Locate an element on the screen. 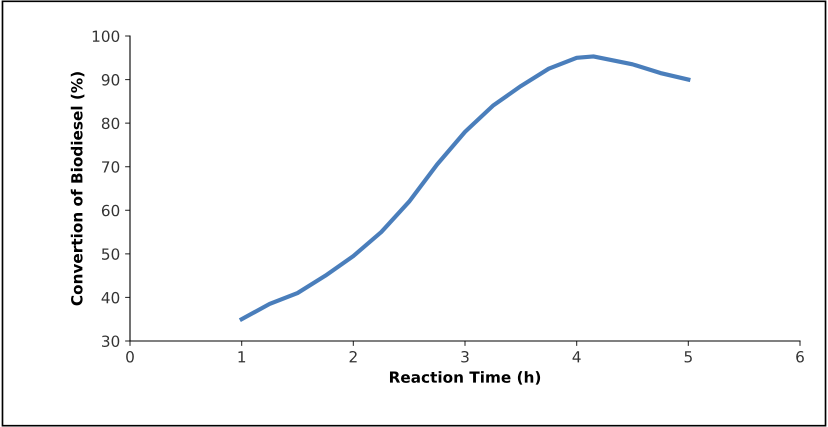  y-tick-label: 90 is located at coordinates (111, 80).